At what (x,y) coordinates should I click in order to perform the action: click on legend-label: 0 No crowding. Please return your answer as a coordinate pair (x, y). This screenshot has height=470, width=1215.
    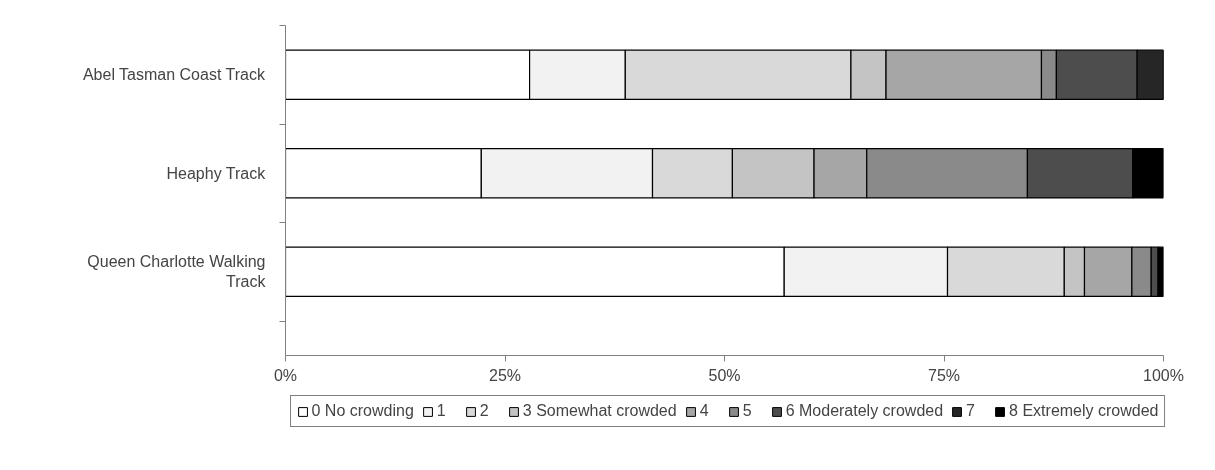
    Looking at the image, I should click on (362, 411).